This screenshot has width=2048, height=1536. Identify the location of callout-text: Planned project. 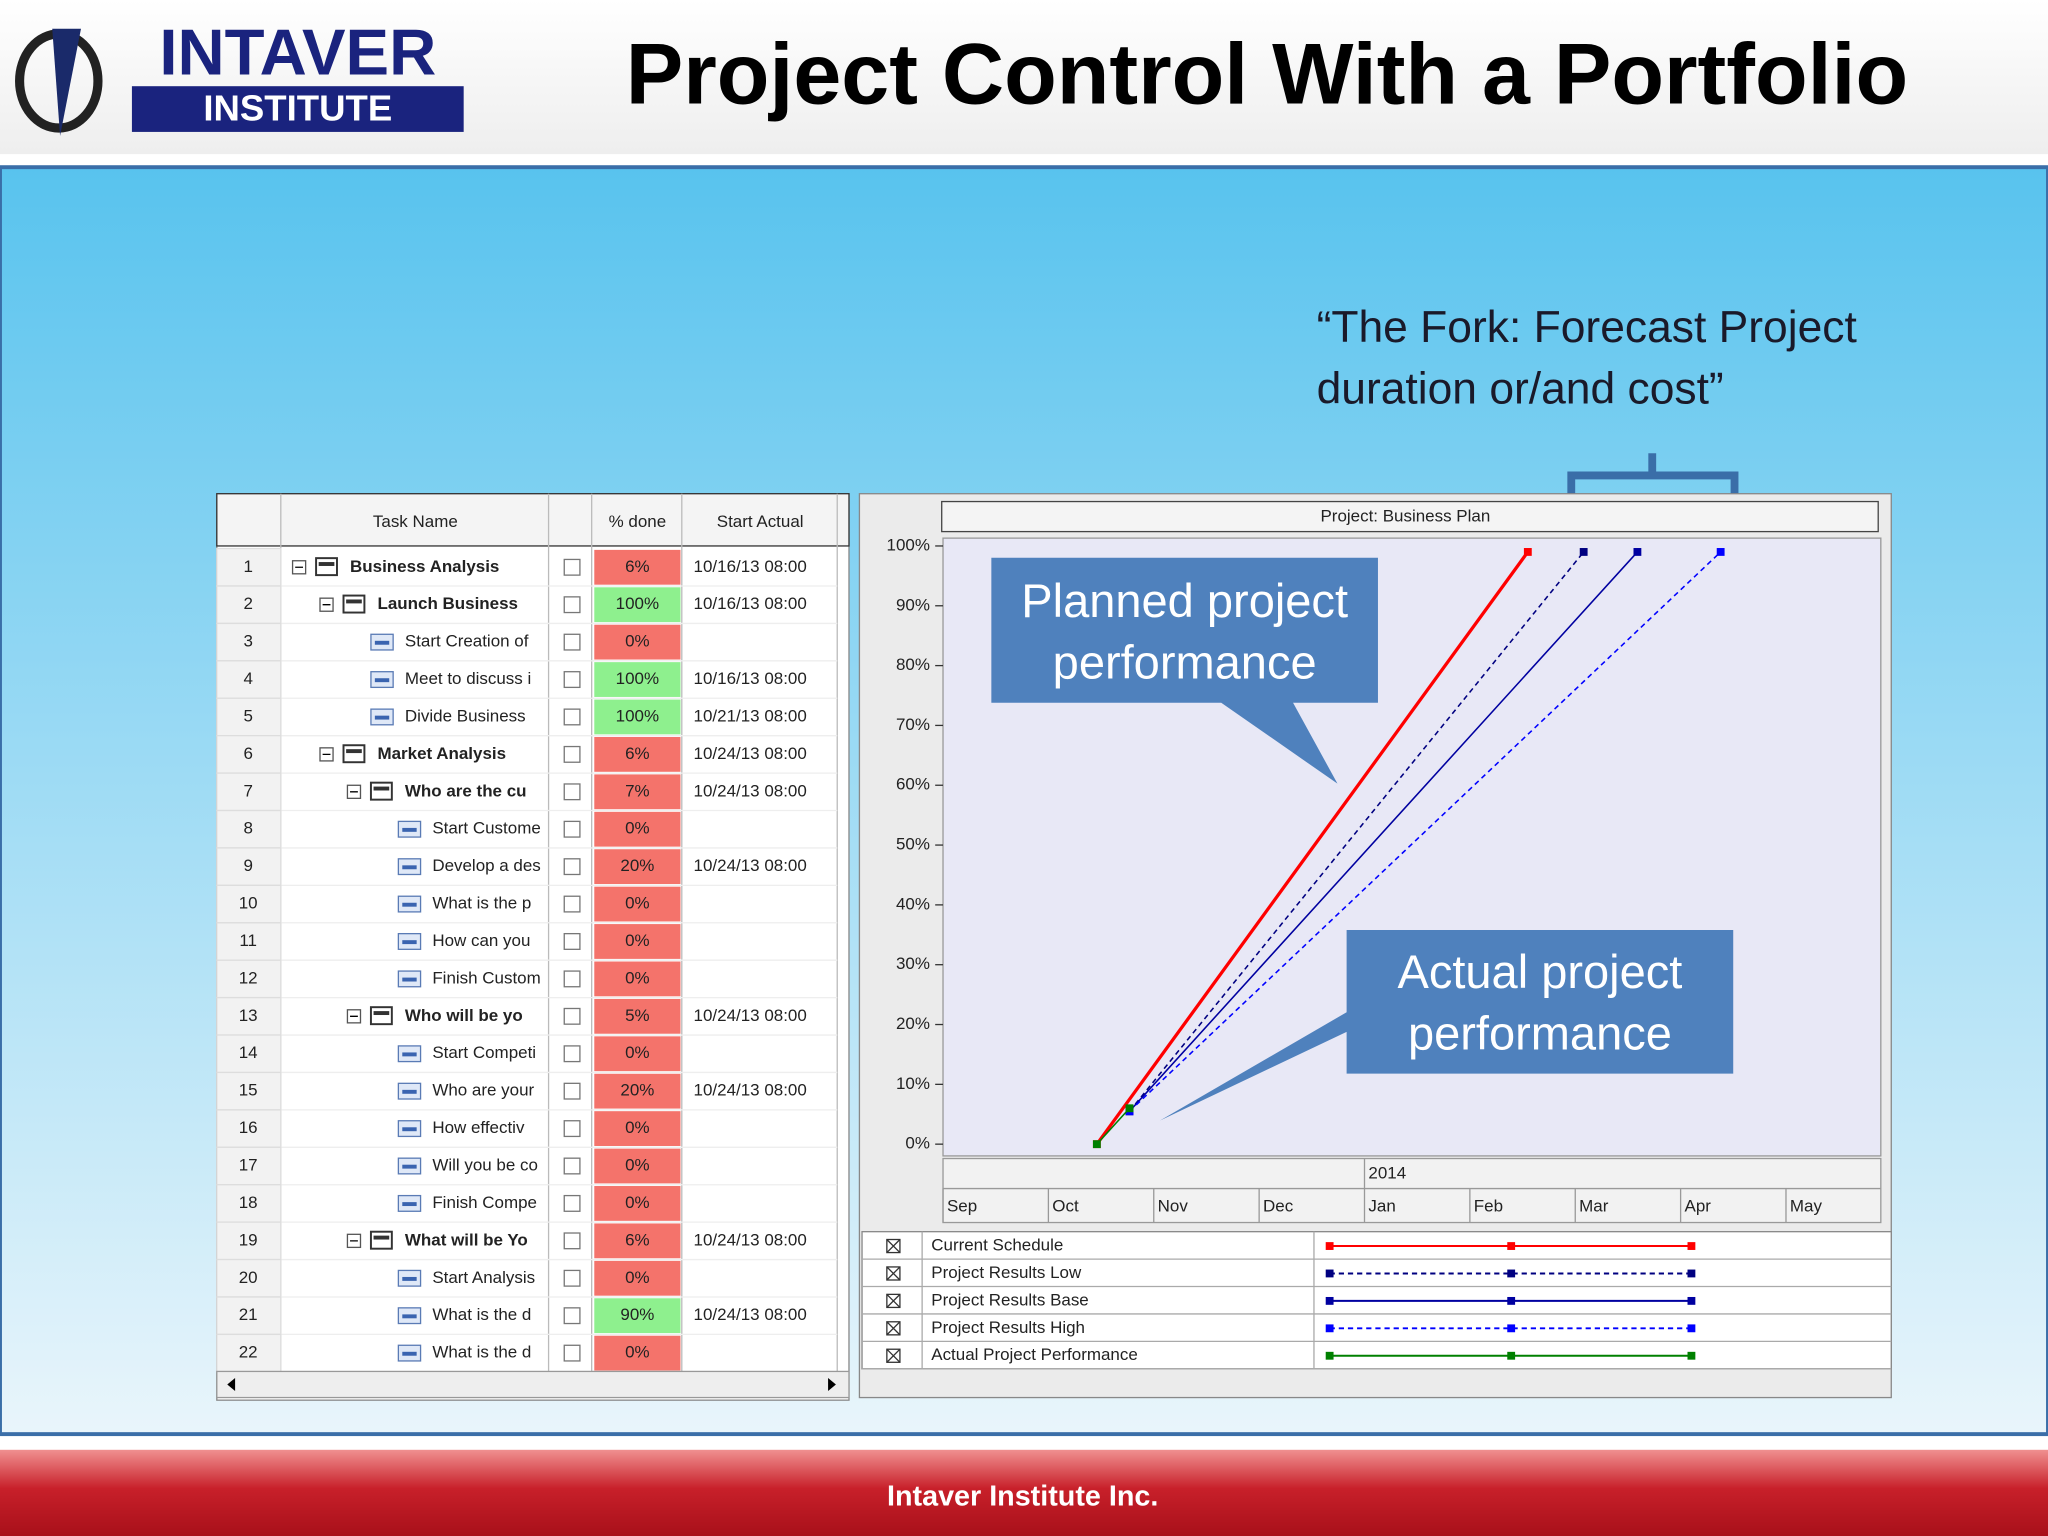
(1184, 600).